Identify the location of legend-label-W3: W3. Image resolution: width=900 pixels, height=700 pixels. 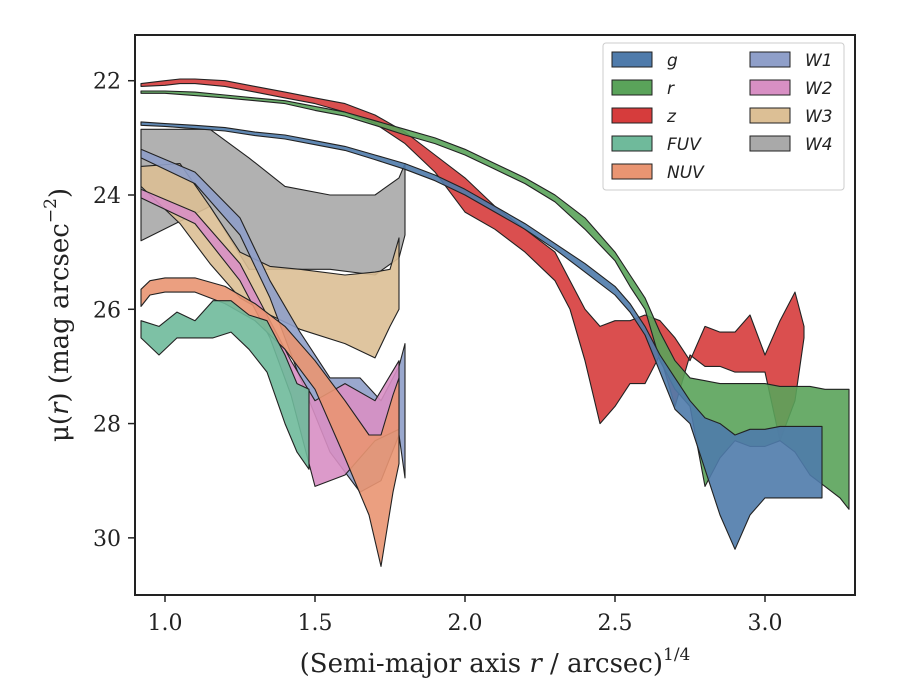
(819, 117).